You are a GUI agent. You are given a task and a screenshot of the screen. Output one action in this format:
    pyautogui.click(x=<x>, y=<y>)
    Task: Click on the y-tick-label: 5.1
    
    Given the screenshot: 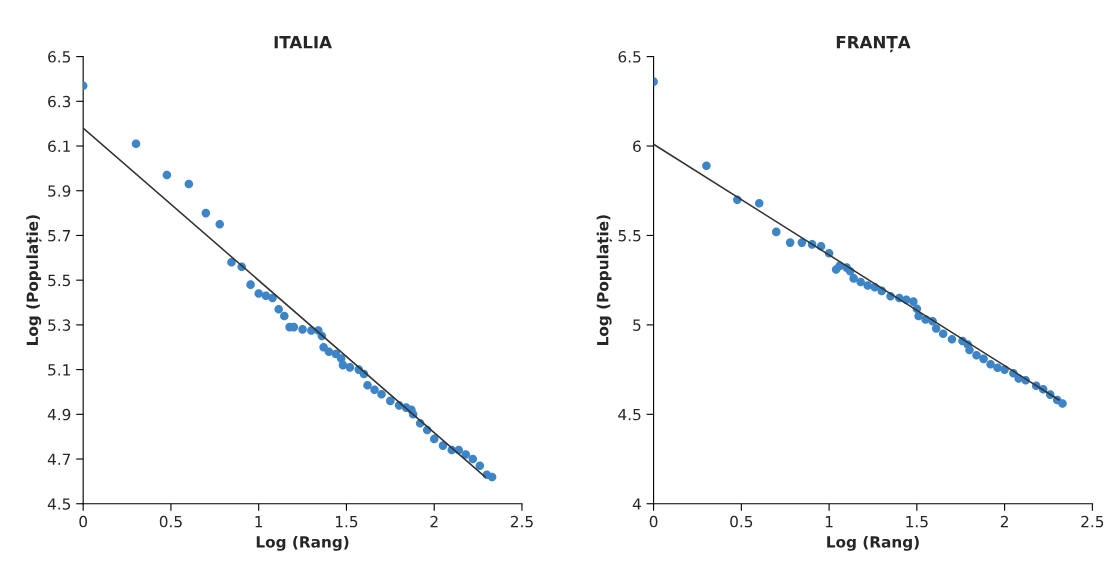 What is the action you would take?
    pyautogui.click(x=59, y=370)
    